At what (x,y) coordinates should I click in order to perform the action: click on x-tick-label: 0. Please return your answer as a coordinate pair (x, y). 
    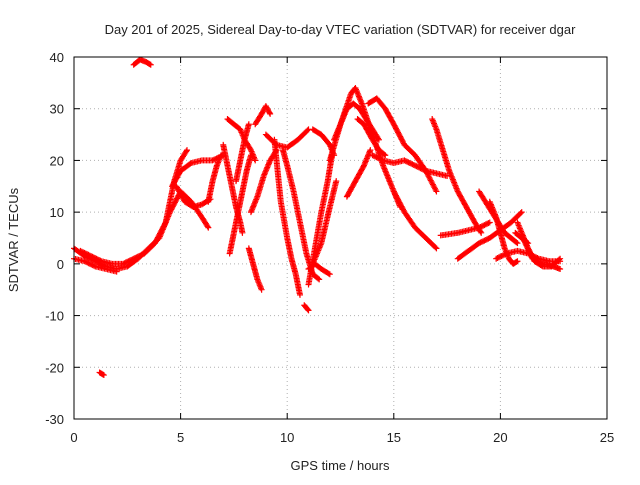
    Looking at the image, I should click on (73, 437).